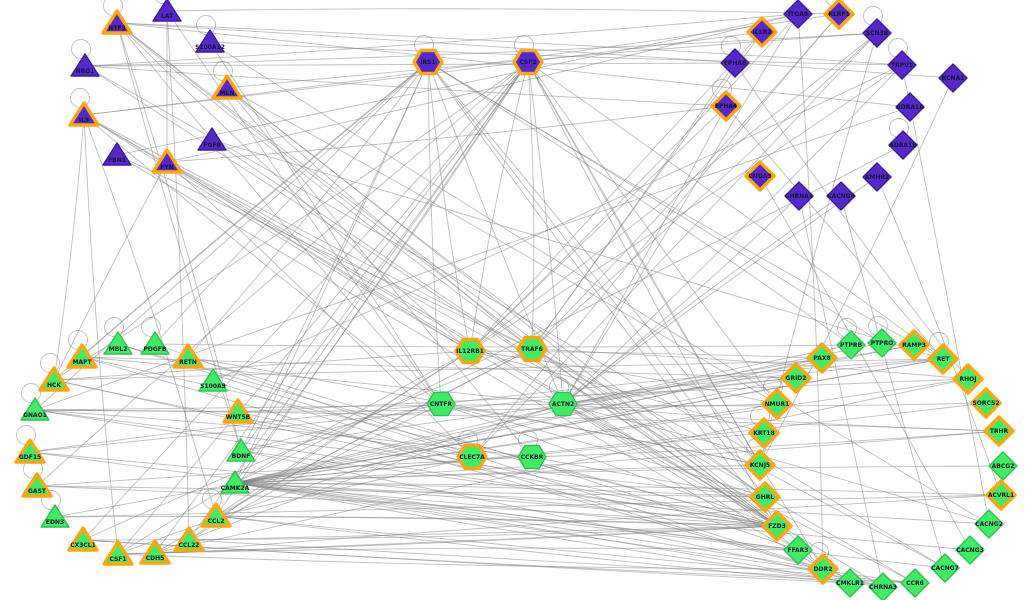  I want to click on node-ACTN2: ACTN2, so click(563, 404).